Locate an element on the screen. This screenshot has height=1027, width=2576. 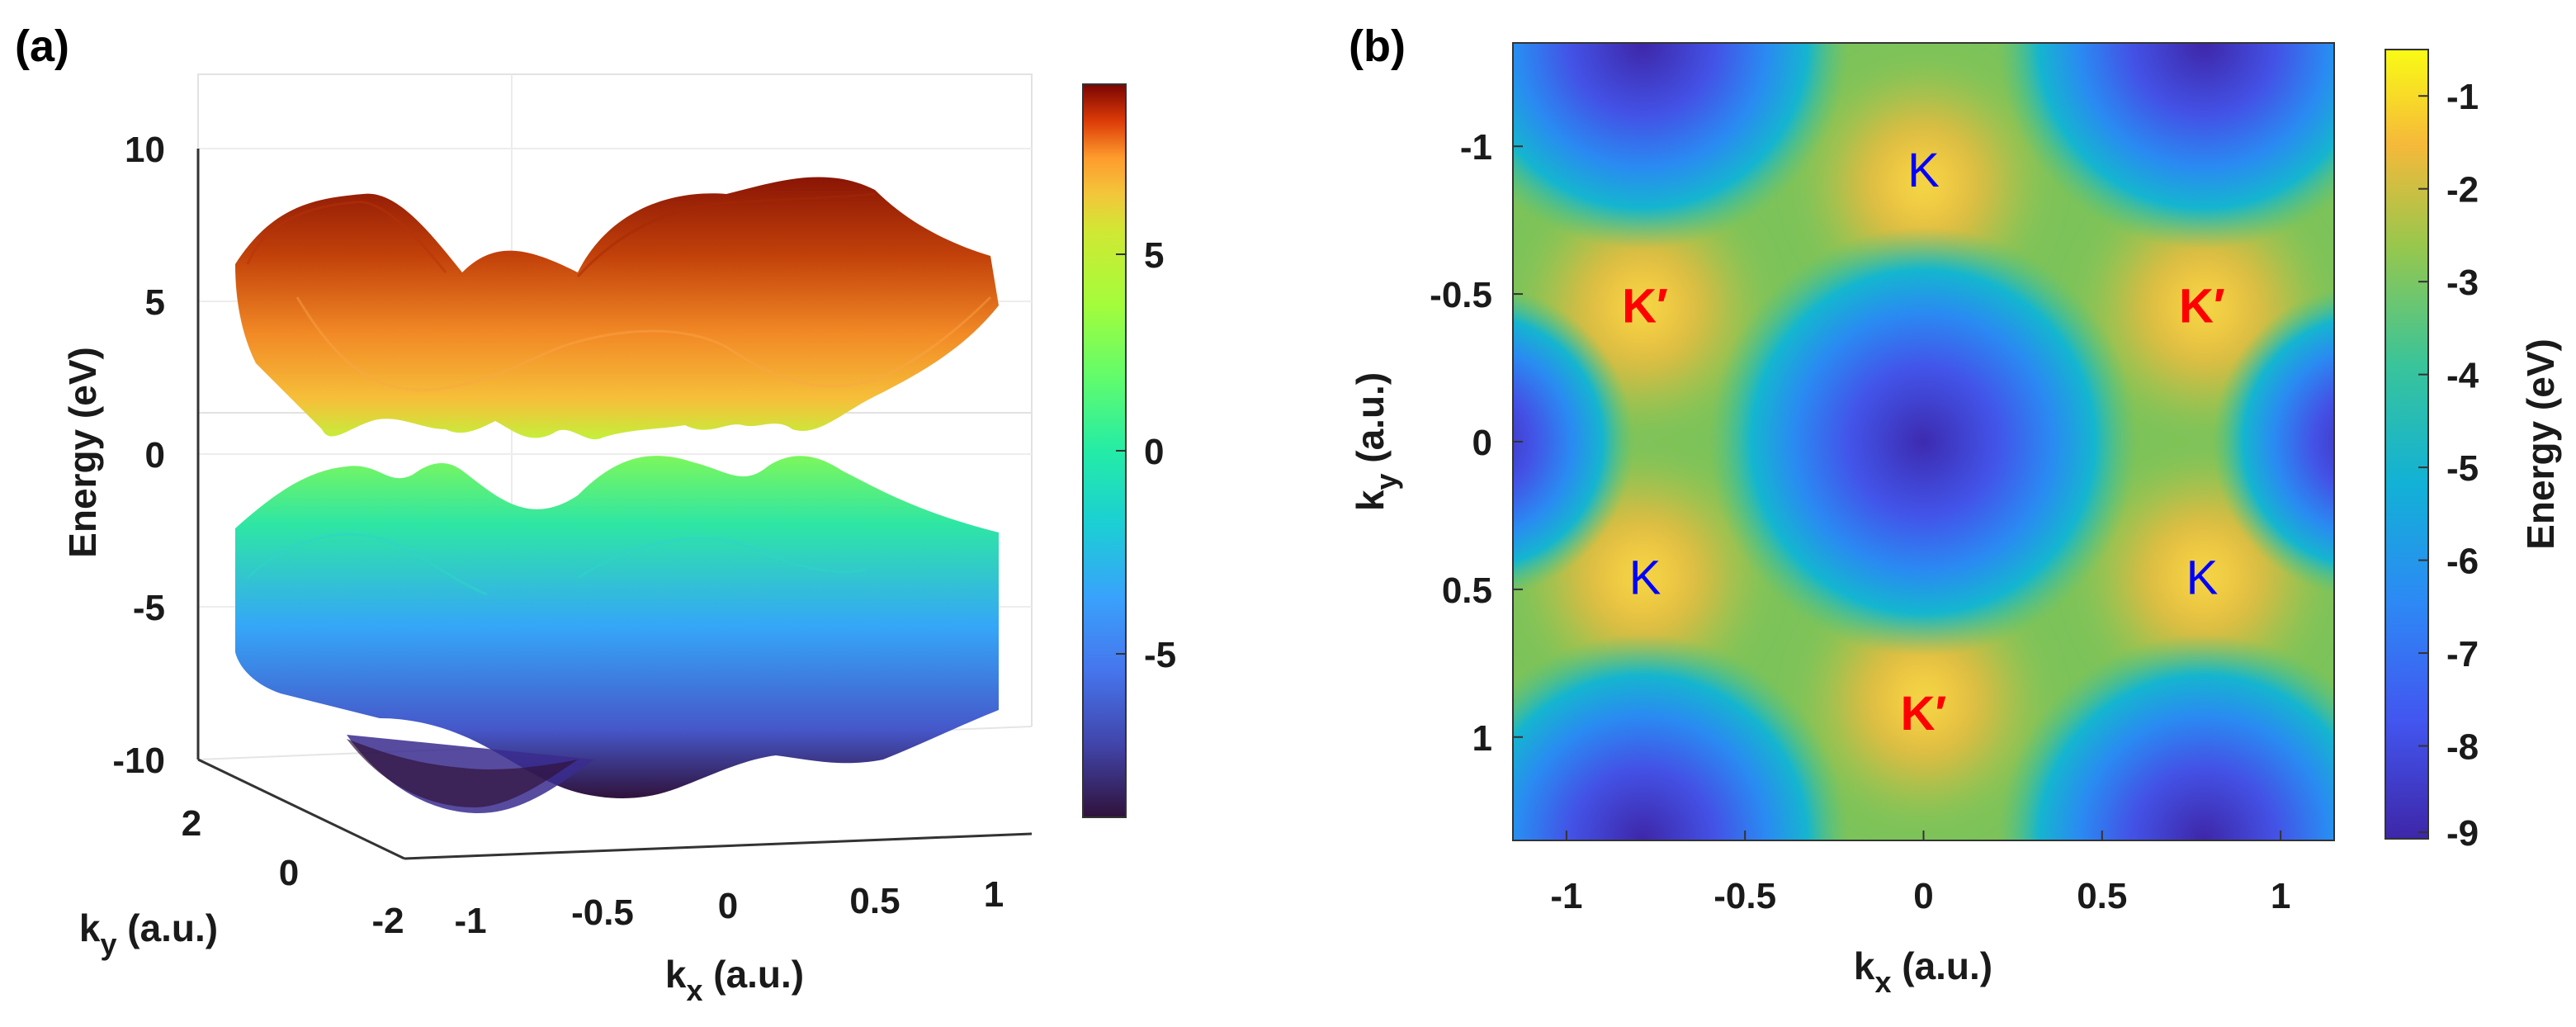
colorbar-tick-label: -9 is located at coordinates (2462, 834).